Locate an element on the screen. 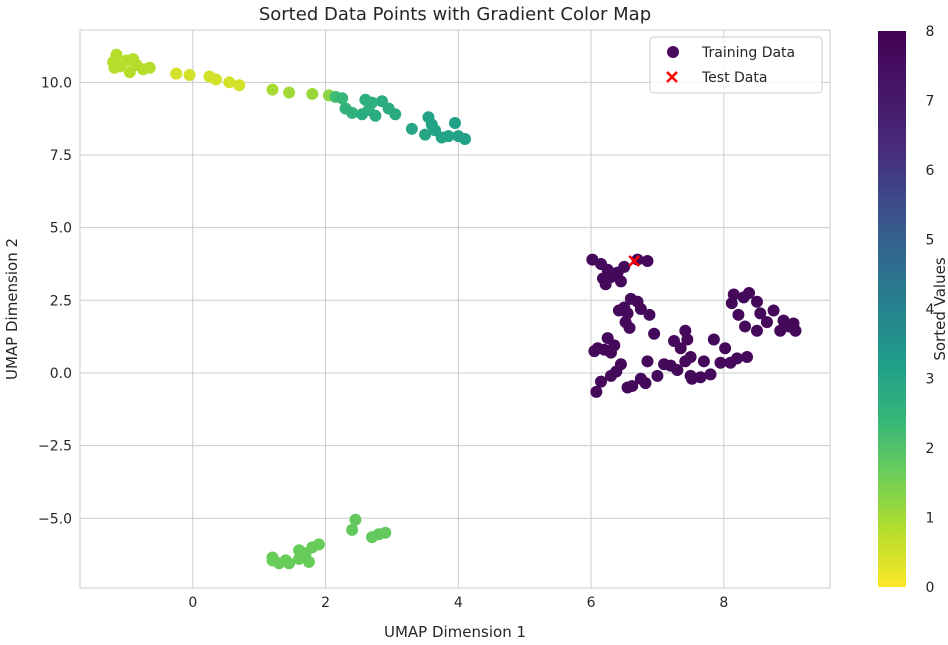 The width and height of the screenshot is (948, 645). test-marker-stroke is located at coordinates (634, 261).